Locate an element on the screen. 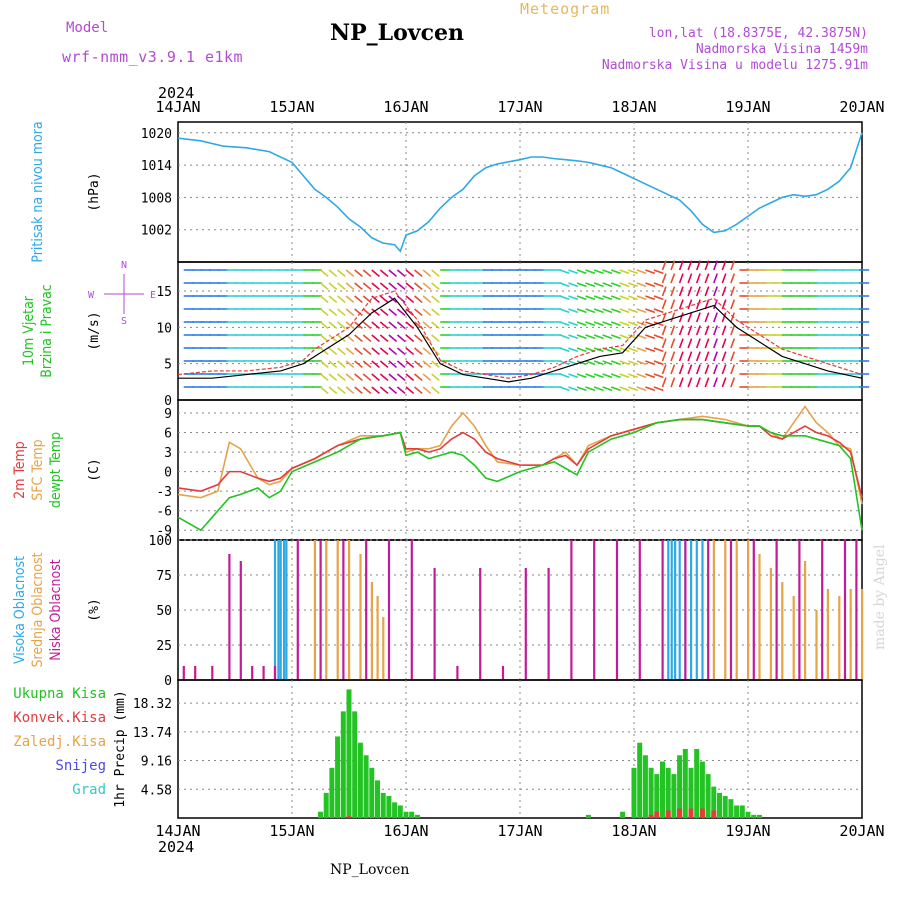 The height and width of the screenshot is (900, 900). xtick-top: 18JAN is located at coordinates (633, 107).